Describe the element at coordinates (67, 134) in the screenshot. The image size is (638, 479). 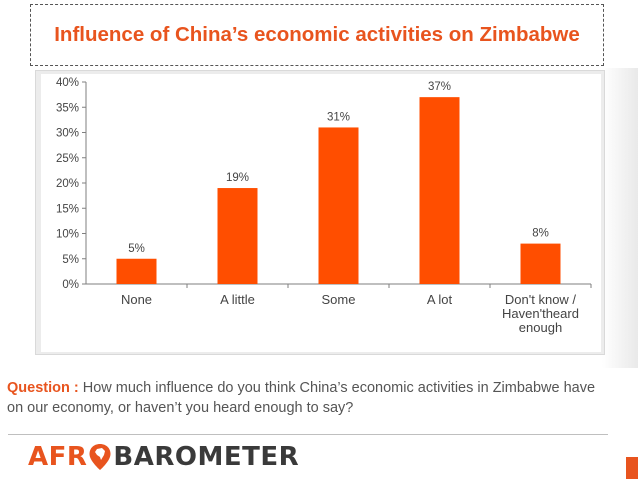
I see `y-tick-label: 30%` at that location.